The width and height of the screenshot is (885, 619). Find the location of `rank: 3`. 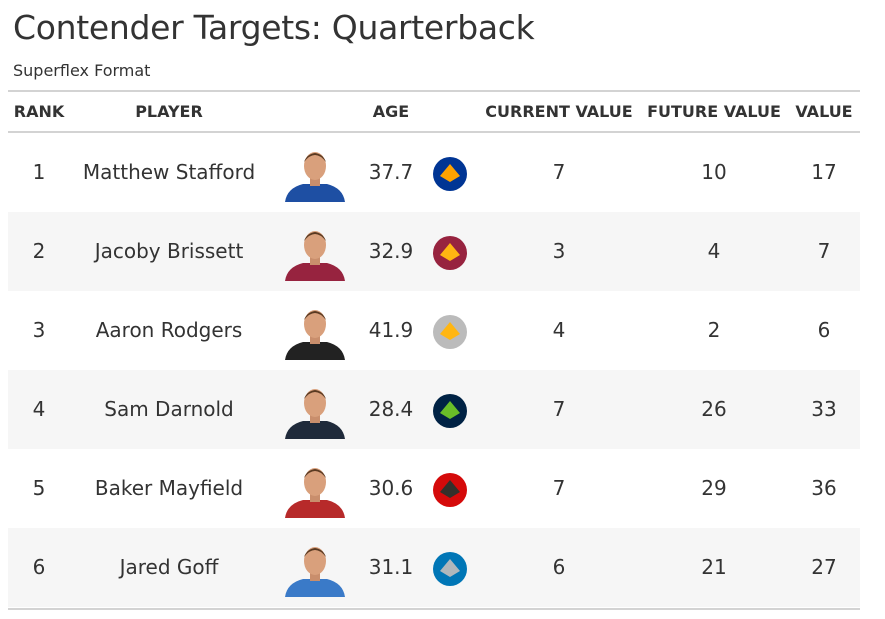

rank: 3 is located at coordinates (39, 330).